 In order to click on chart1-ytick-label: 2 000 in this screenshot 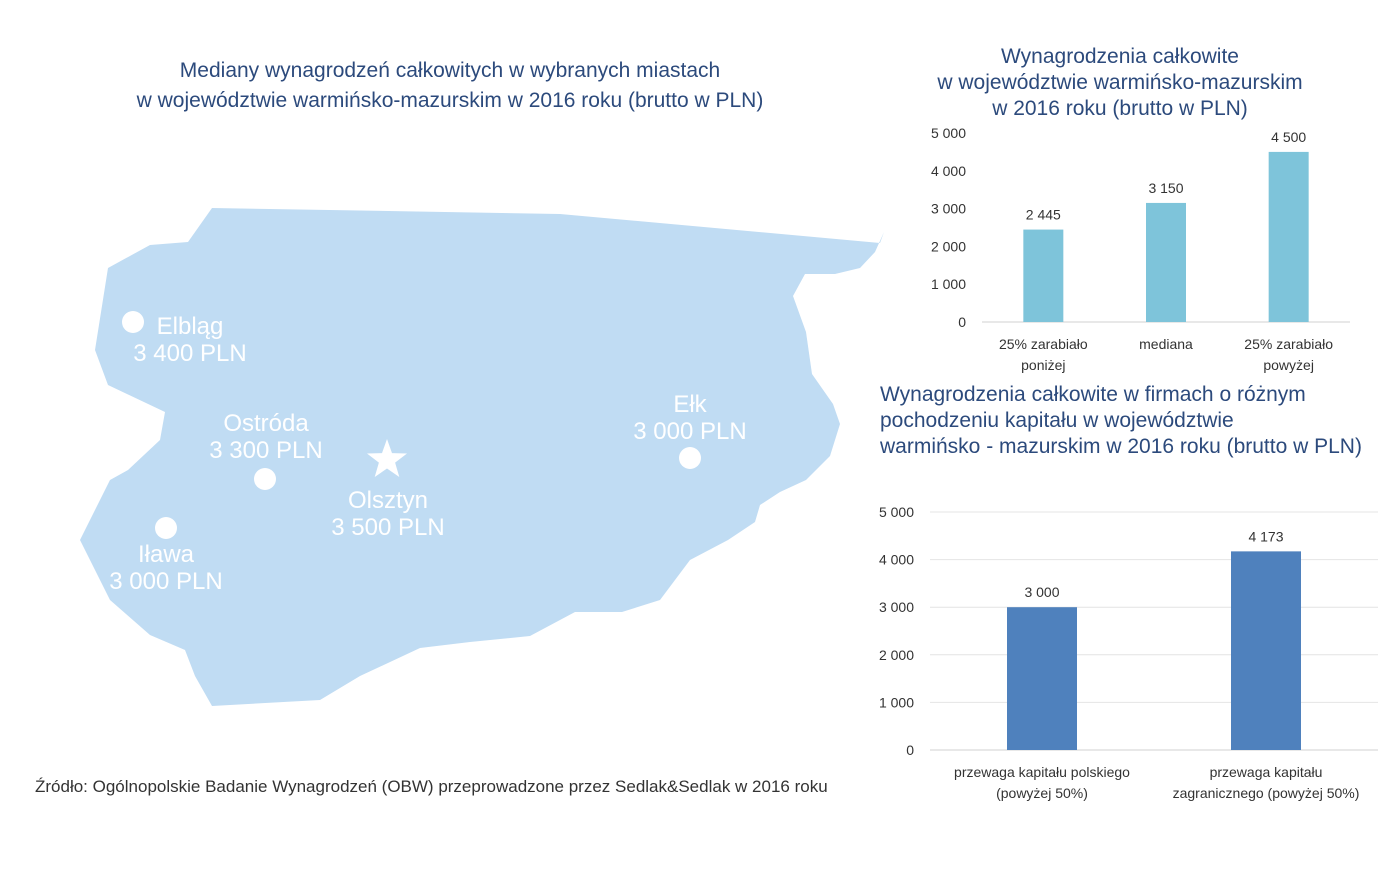, I will do `click(948, 246)`.